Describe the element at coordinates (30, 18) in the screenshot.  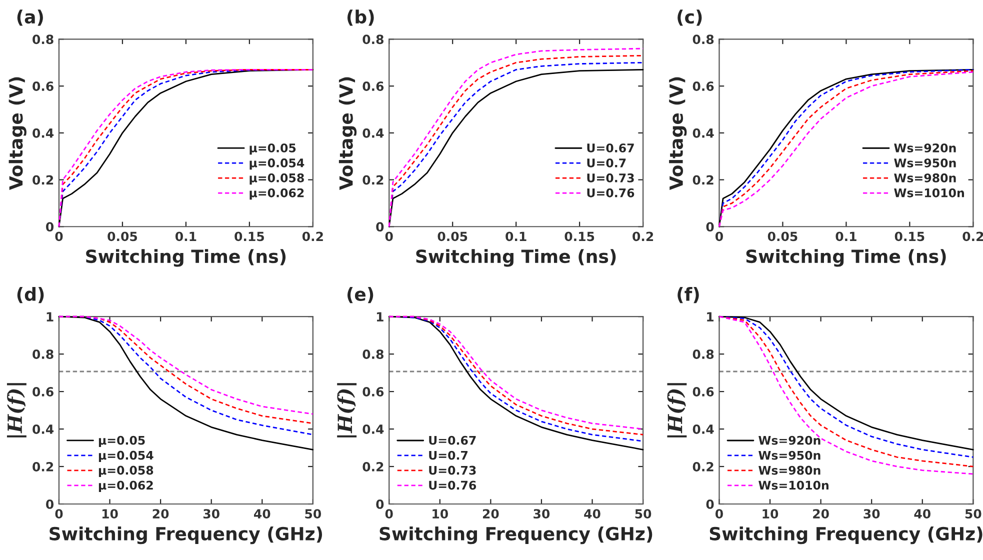
I see `chart-title: (a)` at that location.